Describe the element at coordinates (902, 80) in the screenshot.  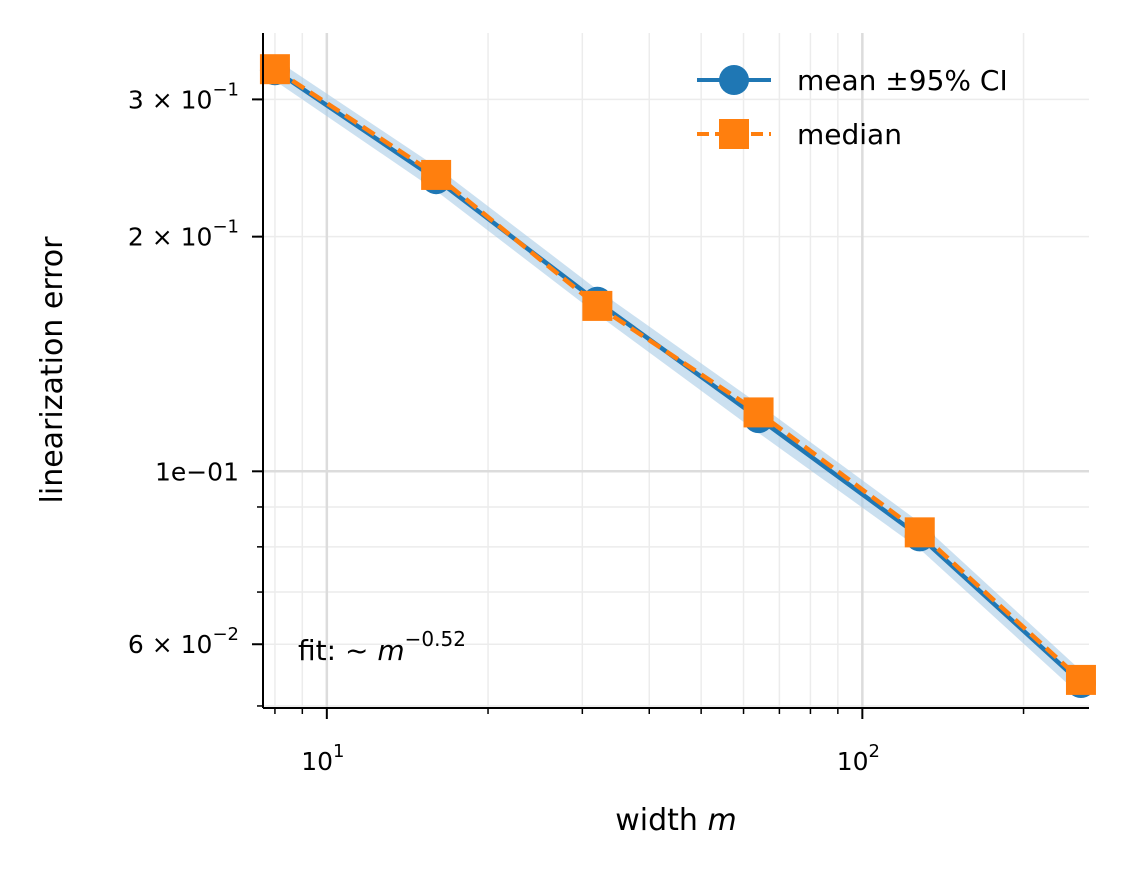
I see `legend-mean-label: mean ±95% CI` at that location.